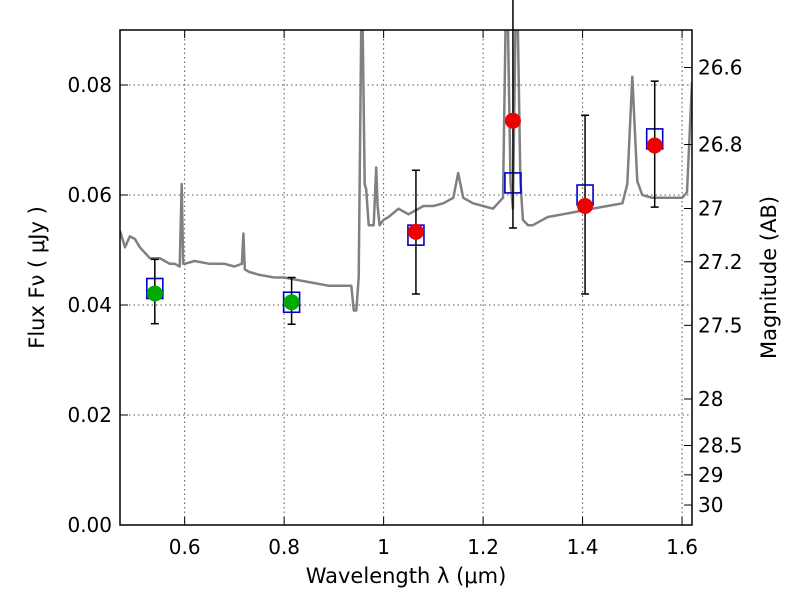 This screenshot has width=800, height=600. What do you see at coordinates (185, 547) in the screenshot?
I see `x-tick-label: 0.6` at bounding box center [185, 547].